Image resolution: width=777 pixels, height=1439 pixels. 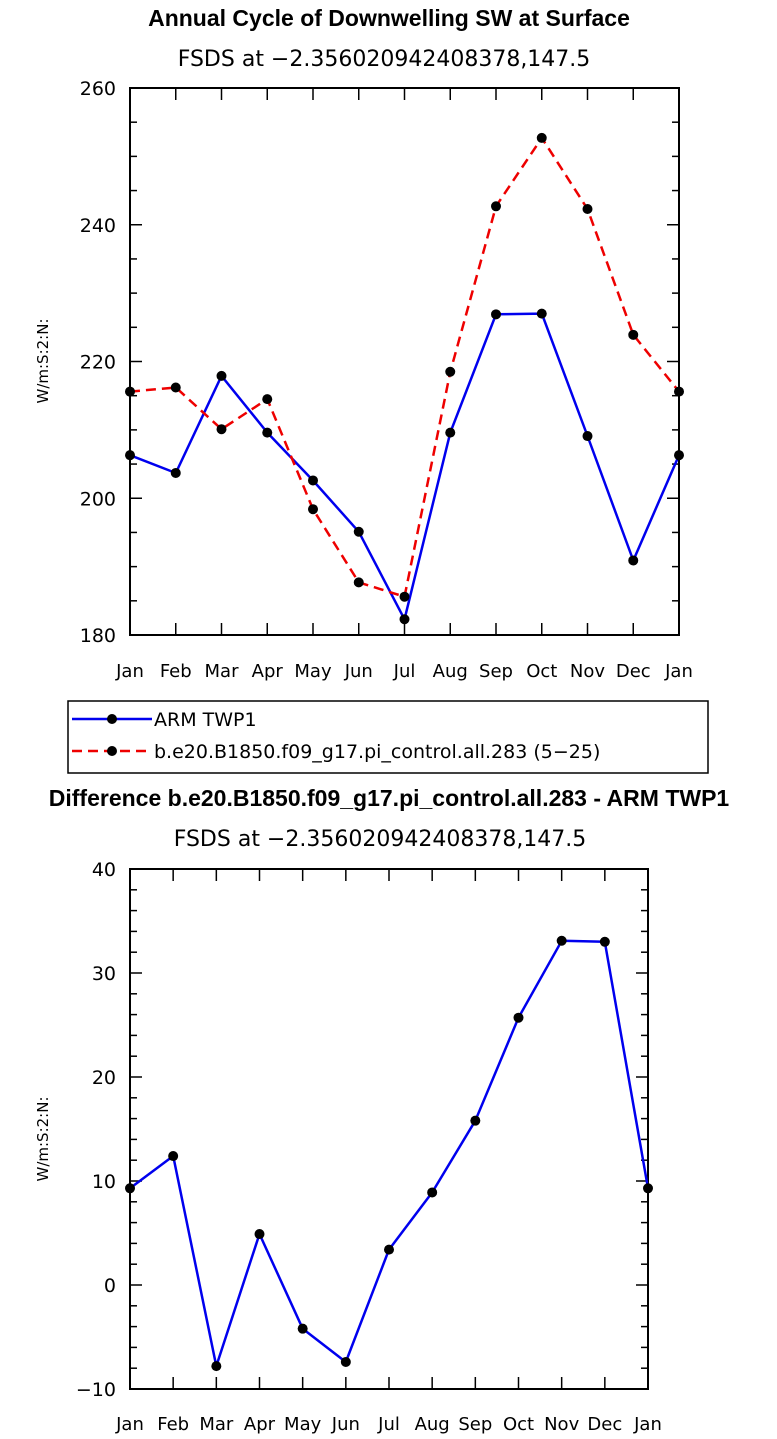 What do you see at coordinates (98, 89) in the screenshot?
I see `y-tick-label: 260` at bounding box center [98, 89].